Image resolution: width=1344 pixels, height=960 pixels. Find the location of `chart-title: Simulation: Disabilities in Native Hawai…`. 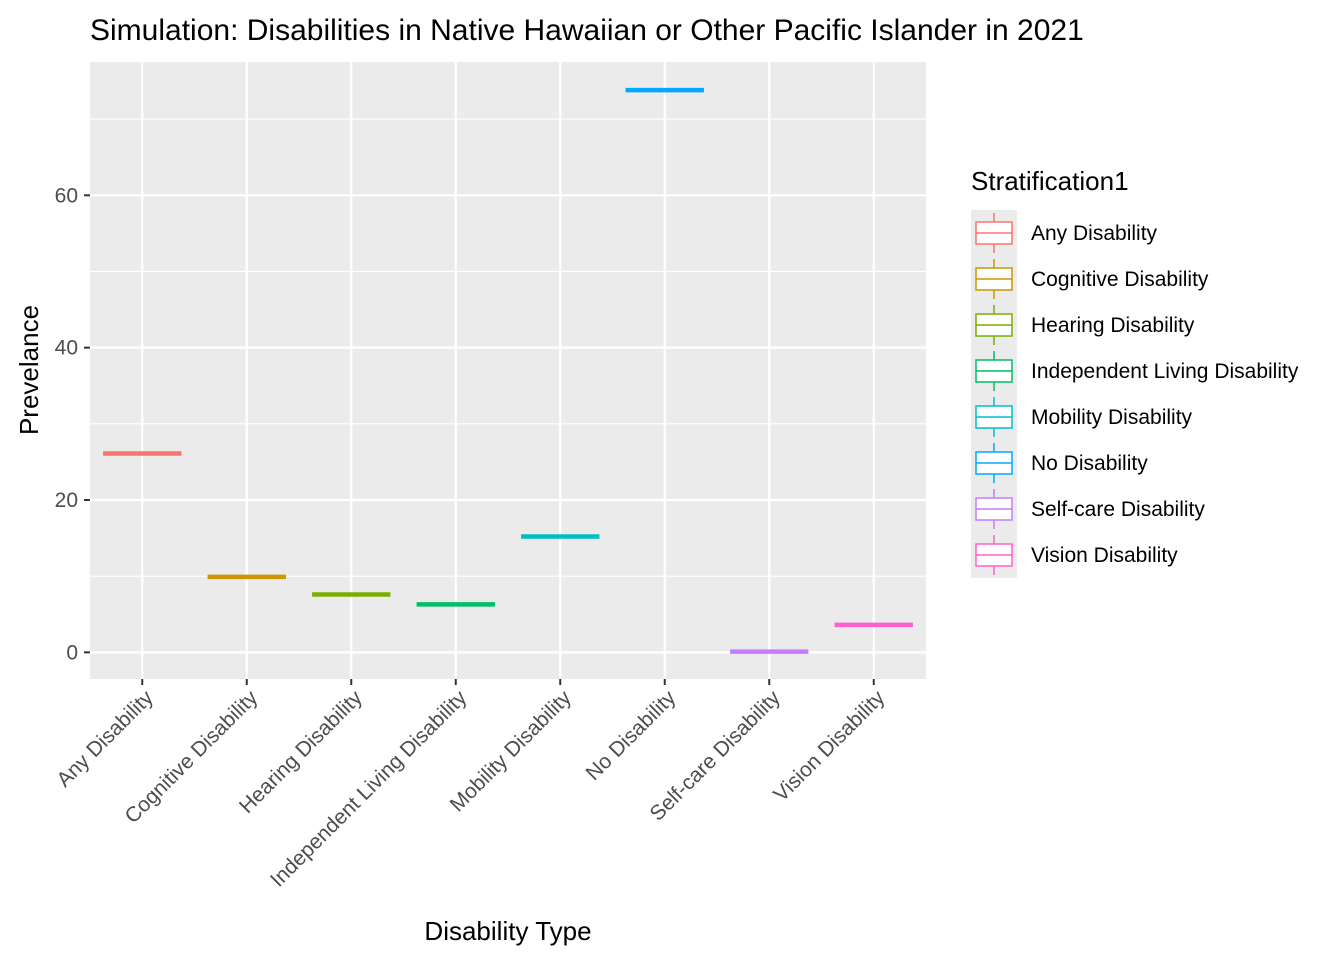

chart-title: Simulation: Disabilities in Native Hawai… is located at coordinates (587, 30).